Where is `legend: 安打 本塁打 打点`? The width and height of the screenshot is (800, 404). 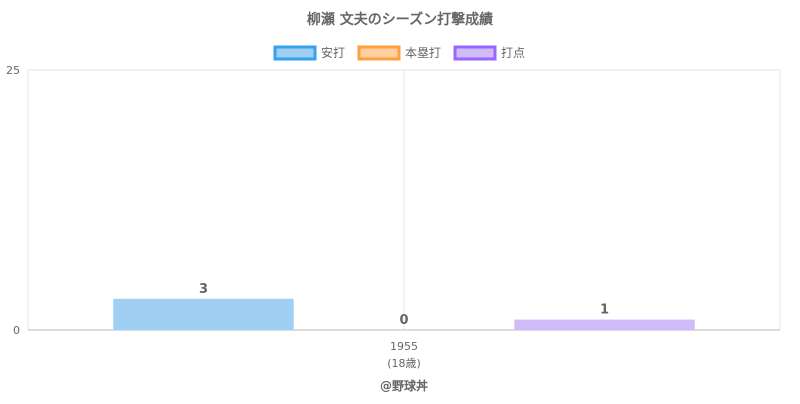 legend: 安打 本塁打 打点 is located at coordinates (399, 53).